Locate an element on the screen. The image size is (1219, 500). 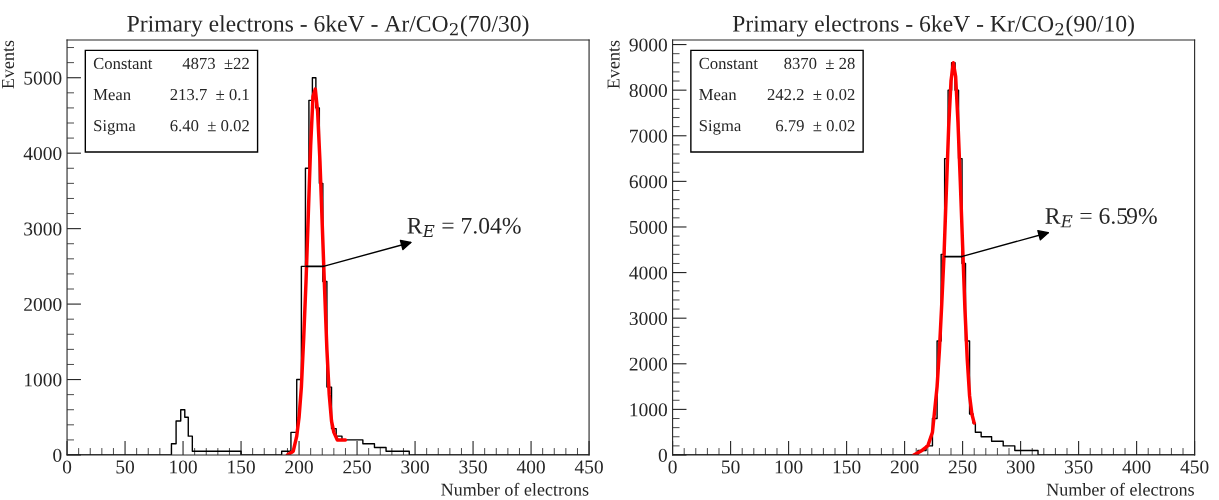
annotation: 6.40 ± 0.02 is located at coordinates (209, 126).